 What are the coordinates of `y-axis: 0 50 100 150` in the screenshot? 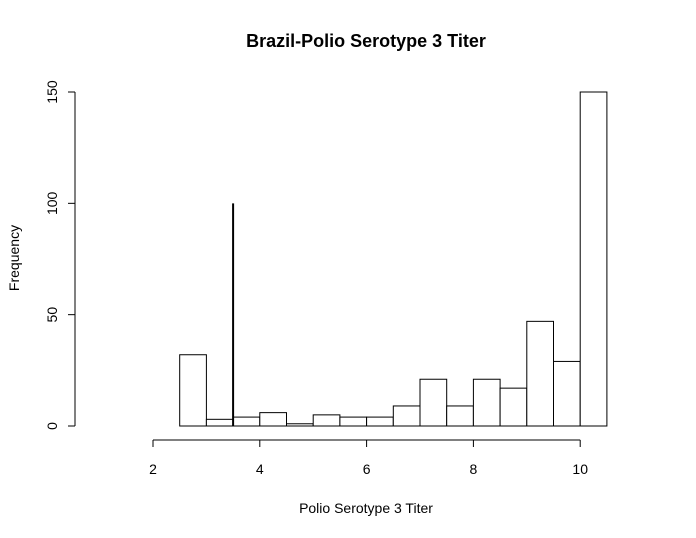 It's located at (60, 255).